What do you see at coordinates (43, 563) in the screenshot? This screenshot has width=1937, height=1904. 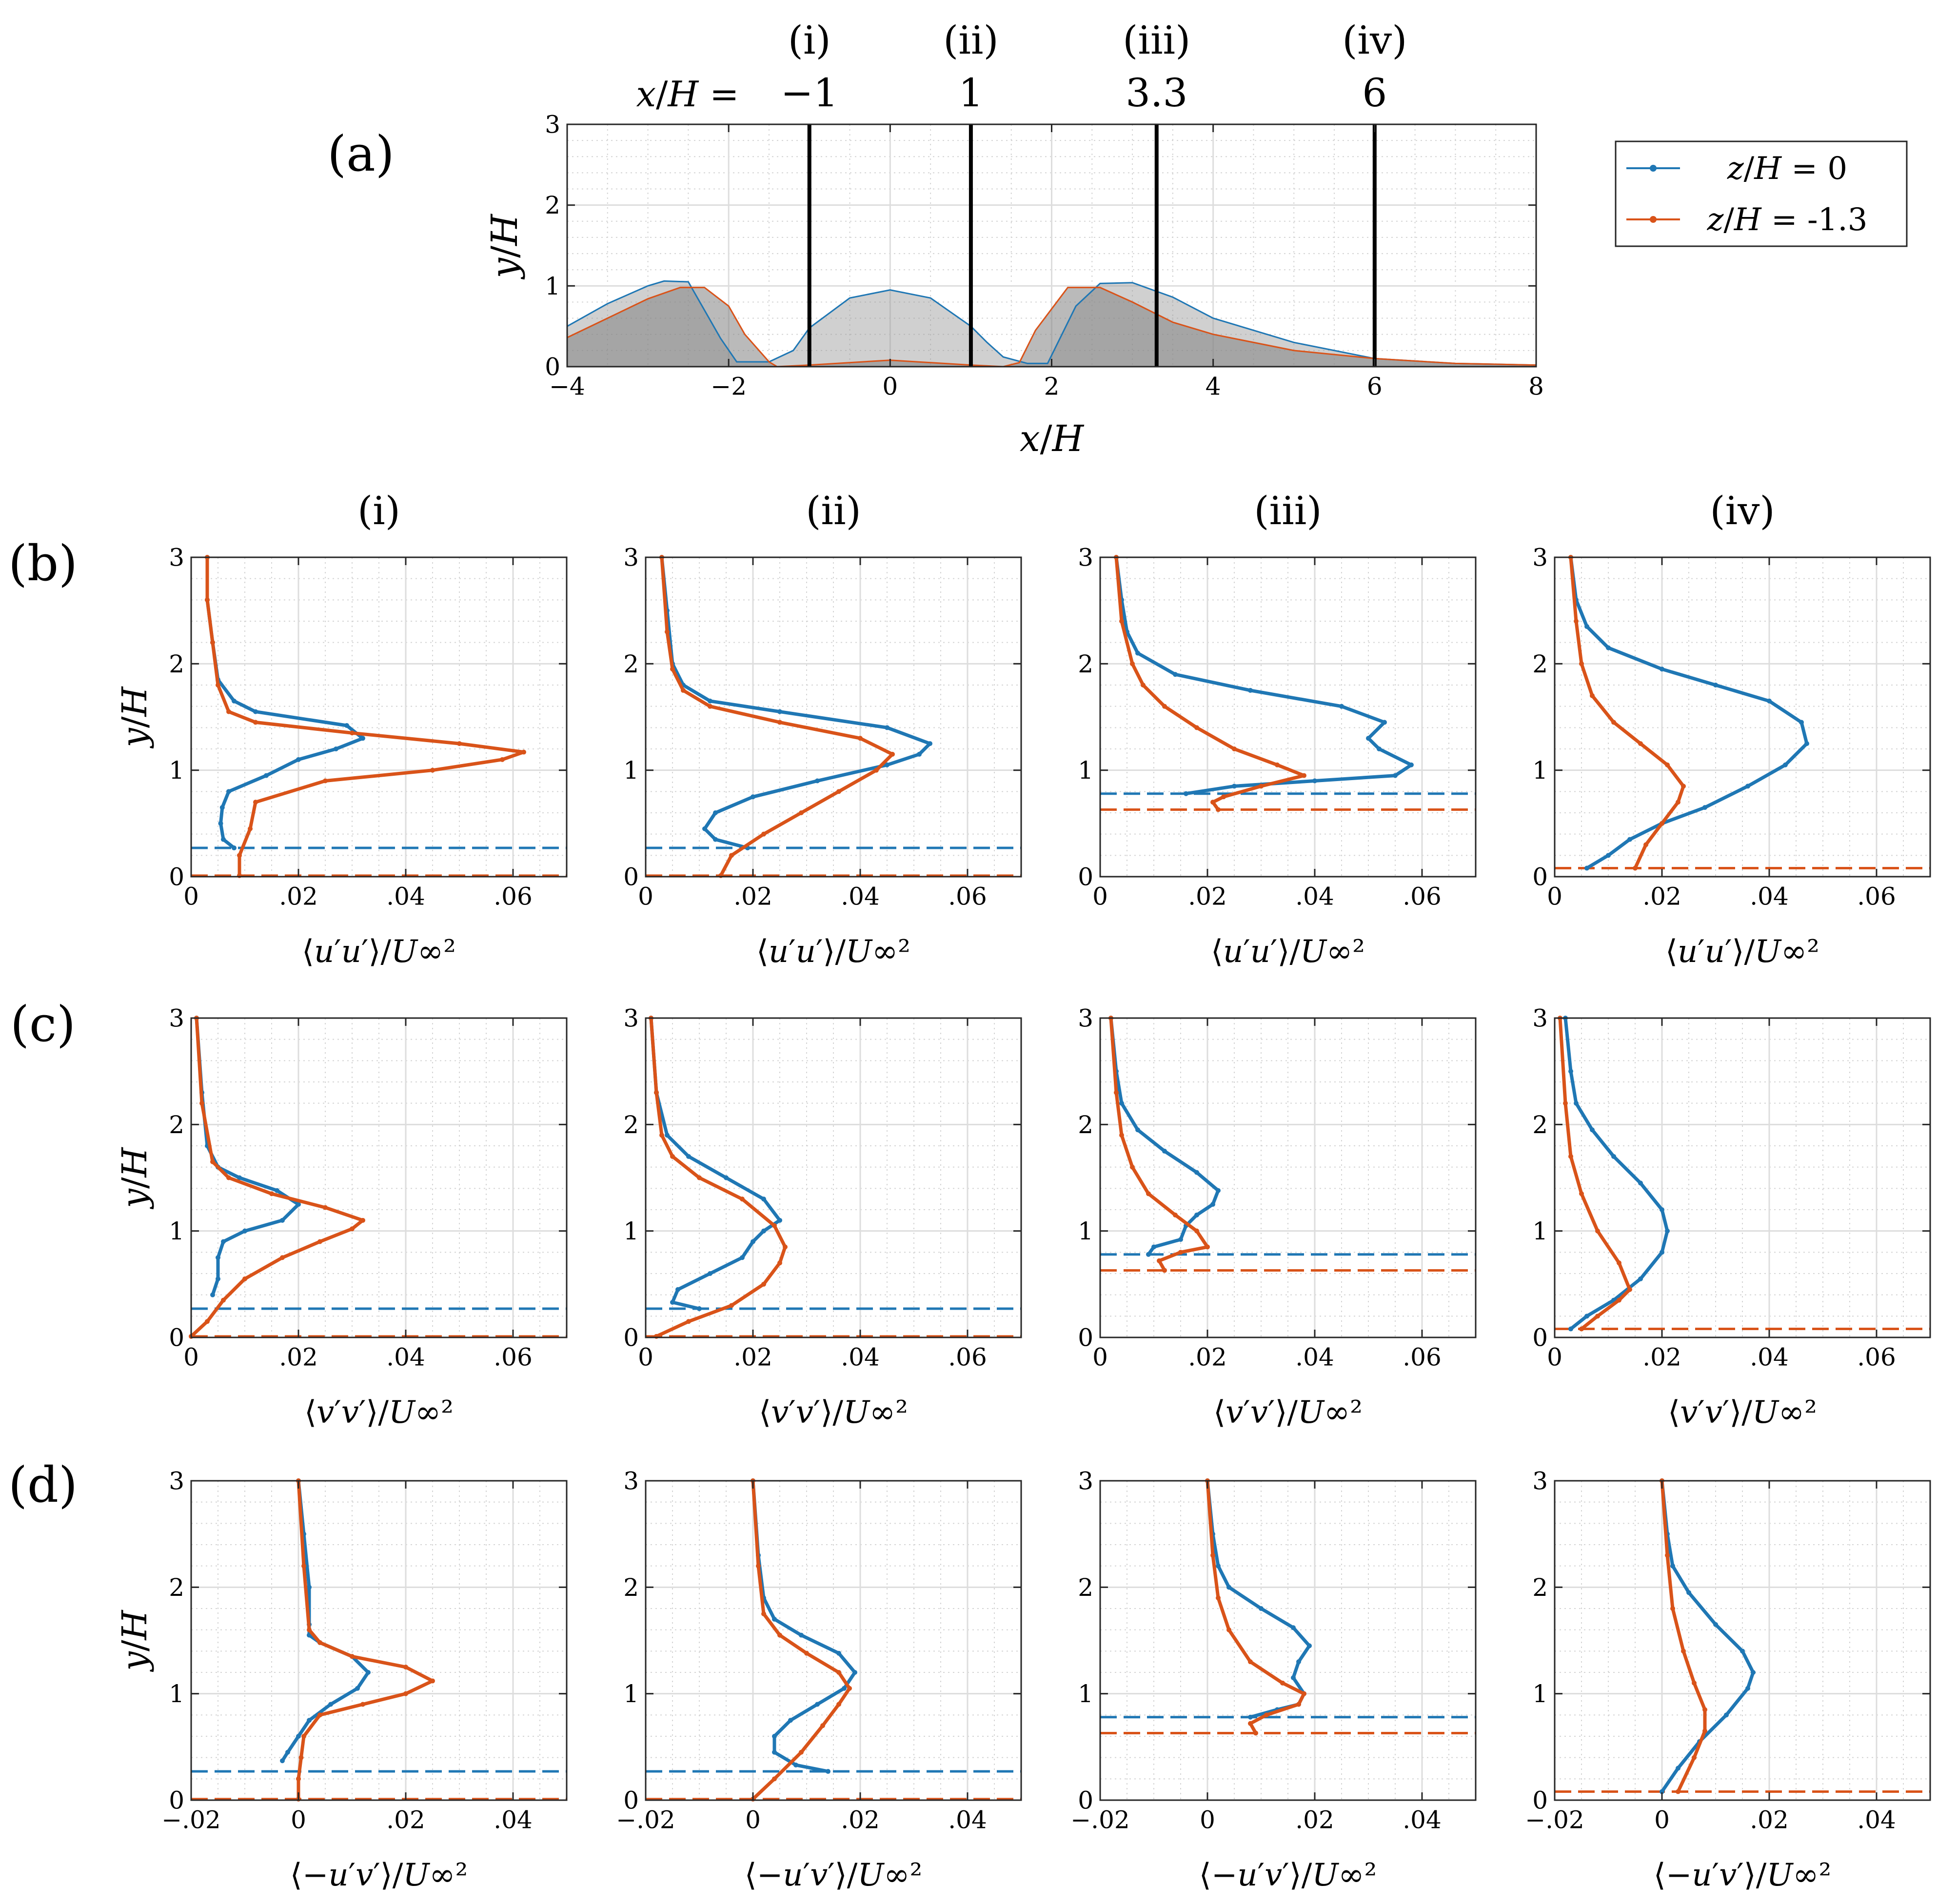 I see `row-label: (b)` at bounding box center [43, 563].